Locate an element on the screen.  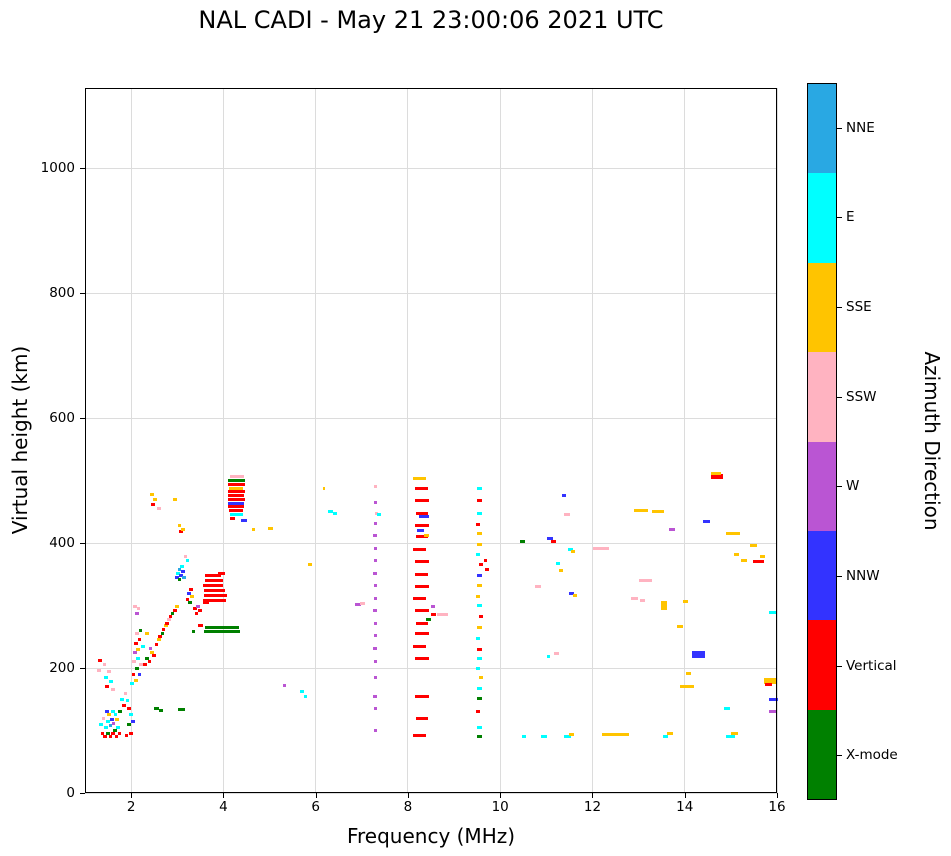
x-gridline is located at coordinates (592, 440).